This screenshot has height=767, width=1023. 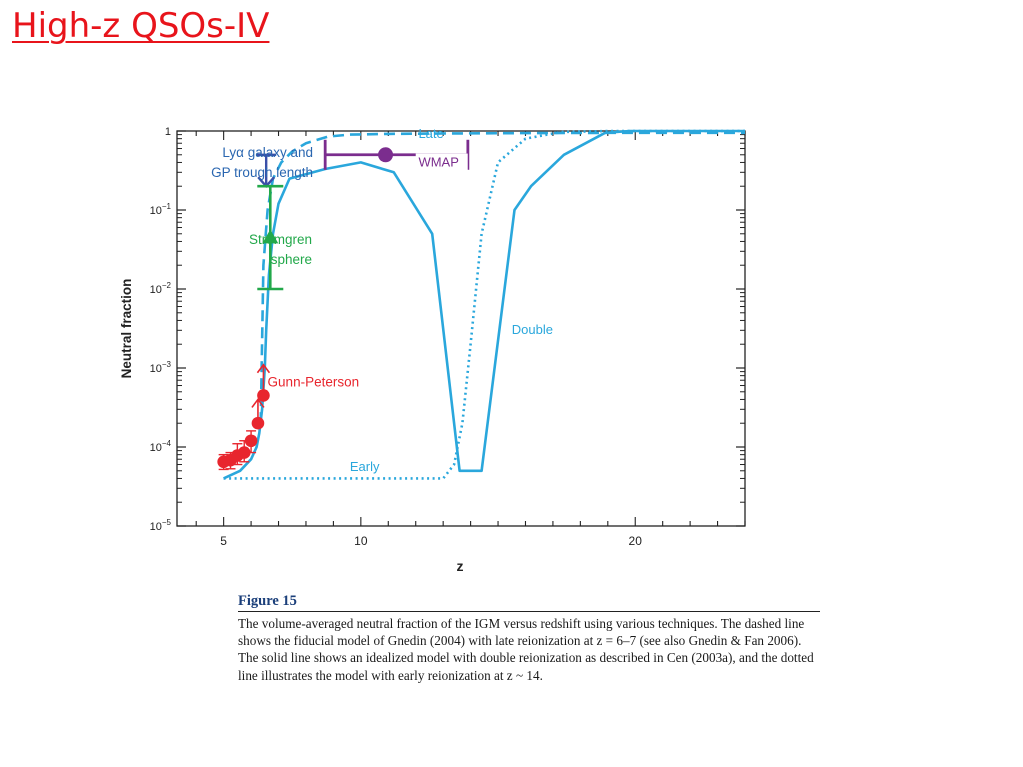 I want to click on y-tick-label: 10⁻¹, so click(x=161, y=209).